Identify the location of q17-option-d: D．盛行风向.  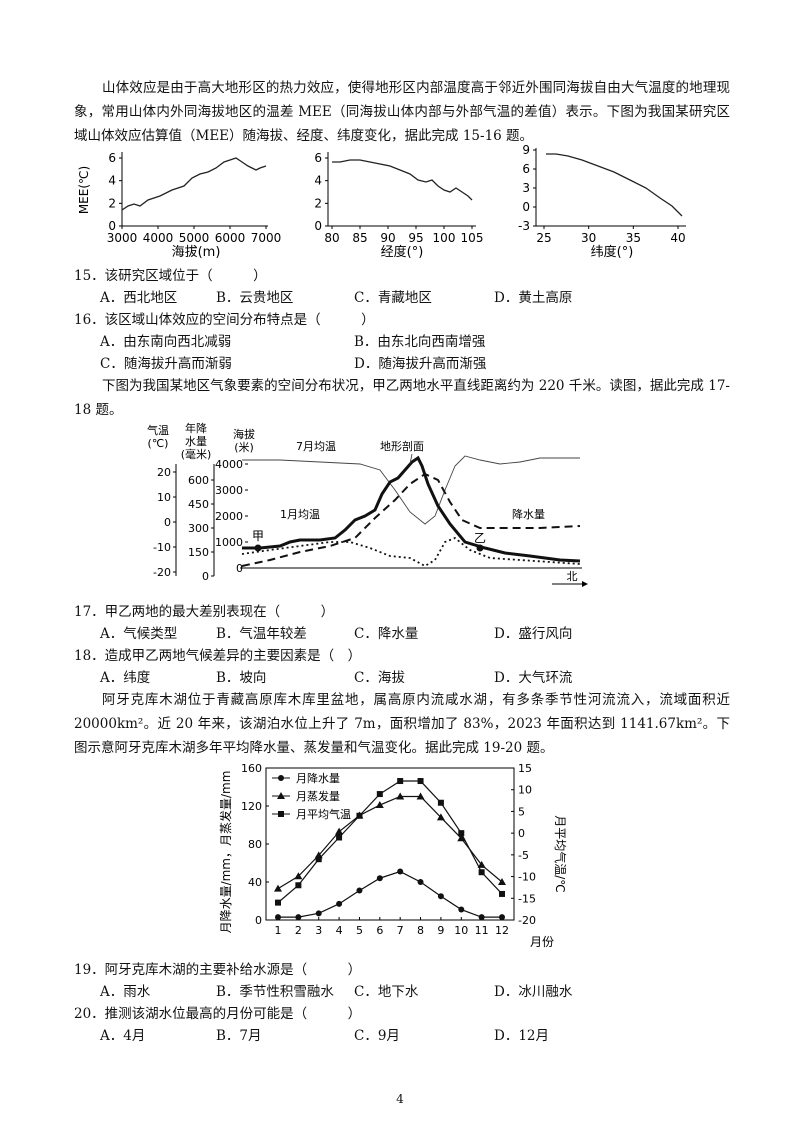
(533, 634).